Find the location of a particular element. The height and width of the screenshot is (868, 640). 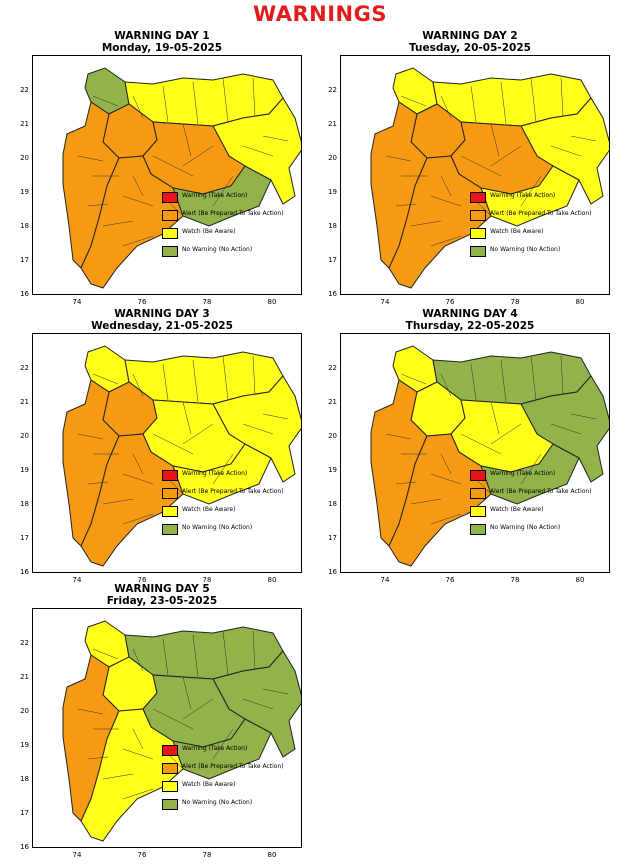

panel-title-day: WARNING DAY 5 is located at coordinates (162, 589).